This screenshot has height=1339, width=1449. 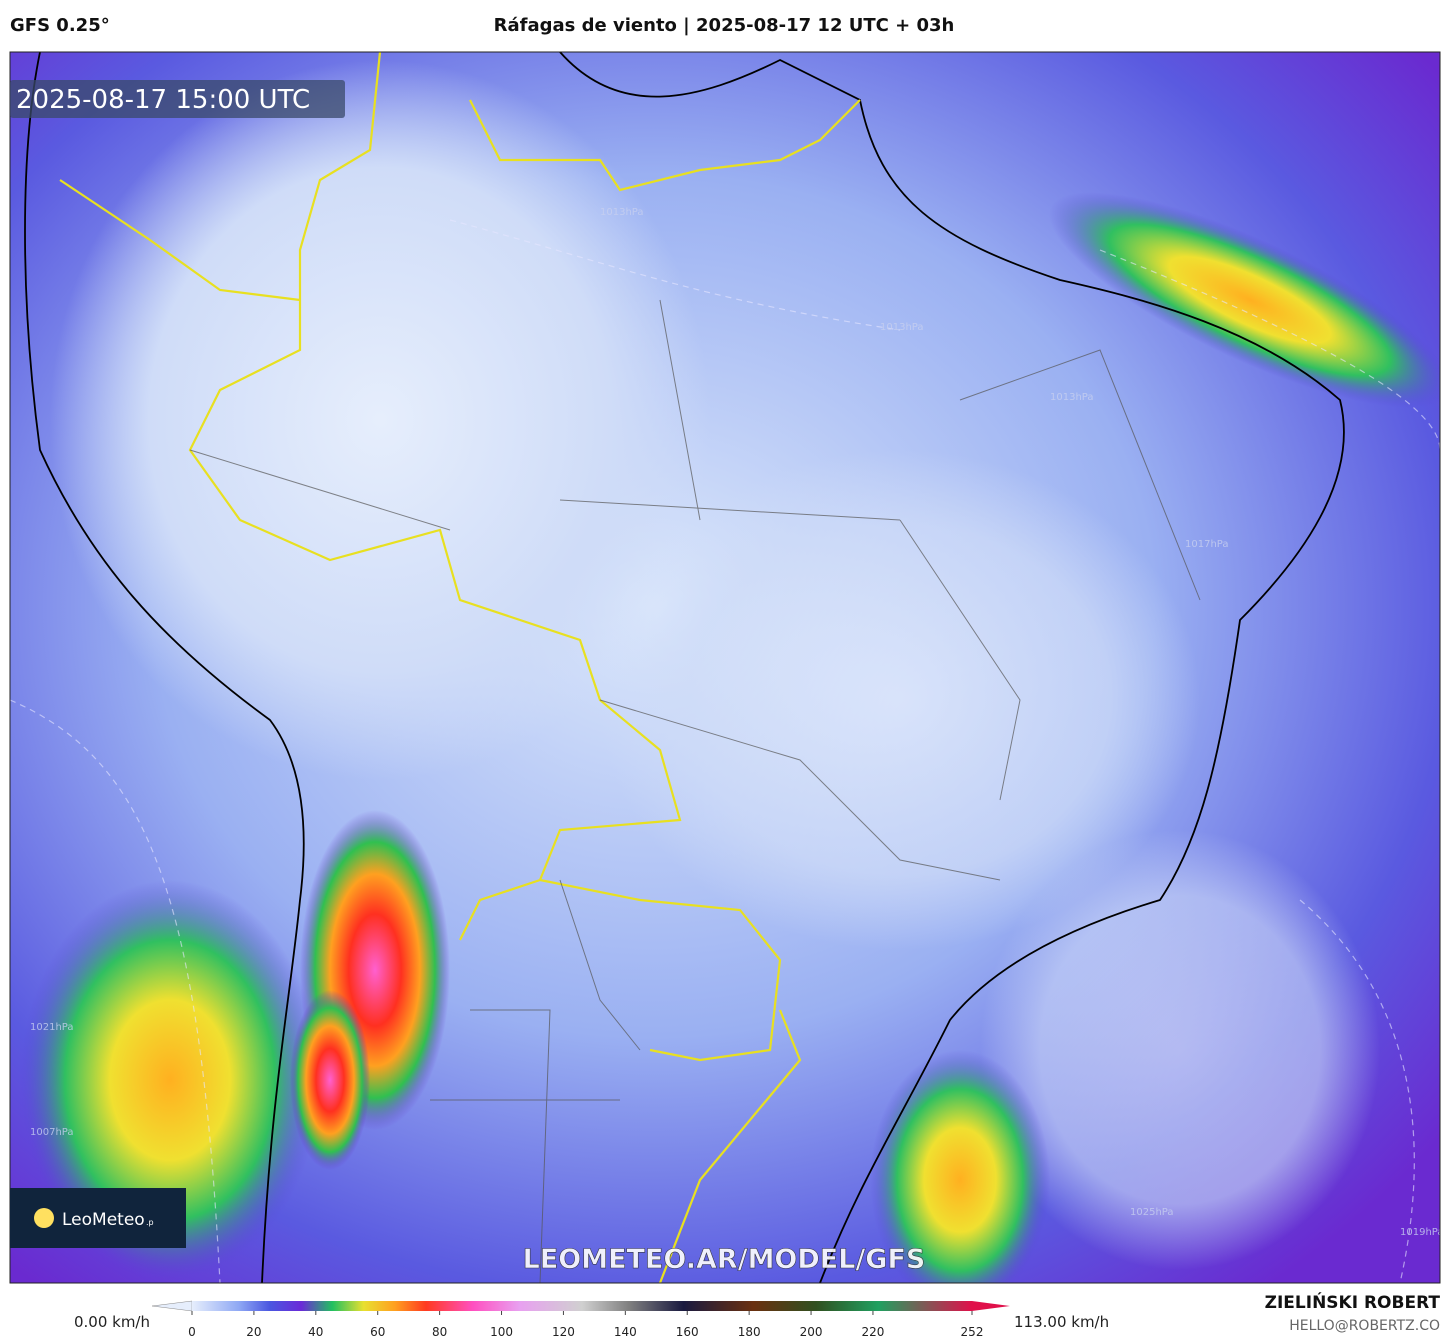 What do you see at coordinates (811, 1332) in the screenshot?
I see `colorbar-tick-label: 200` at bounding box center [811, 1332].